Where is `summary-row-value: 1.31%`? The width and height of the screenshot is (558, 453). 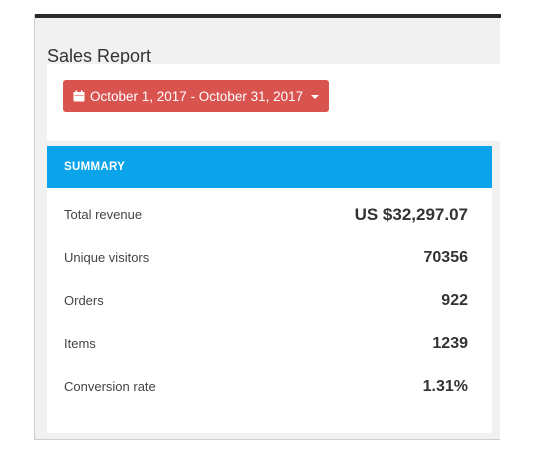 summary-row-value: 1.31% is located at coordinates (445, 386).